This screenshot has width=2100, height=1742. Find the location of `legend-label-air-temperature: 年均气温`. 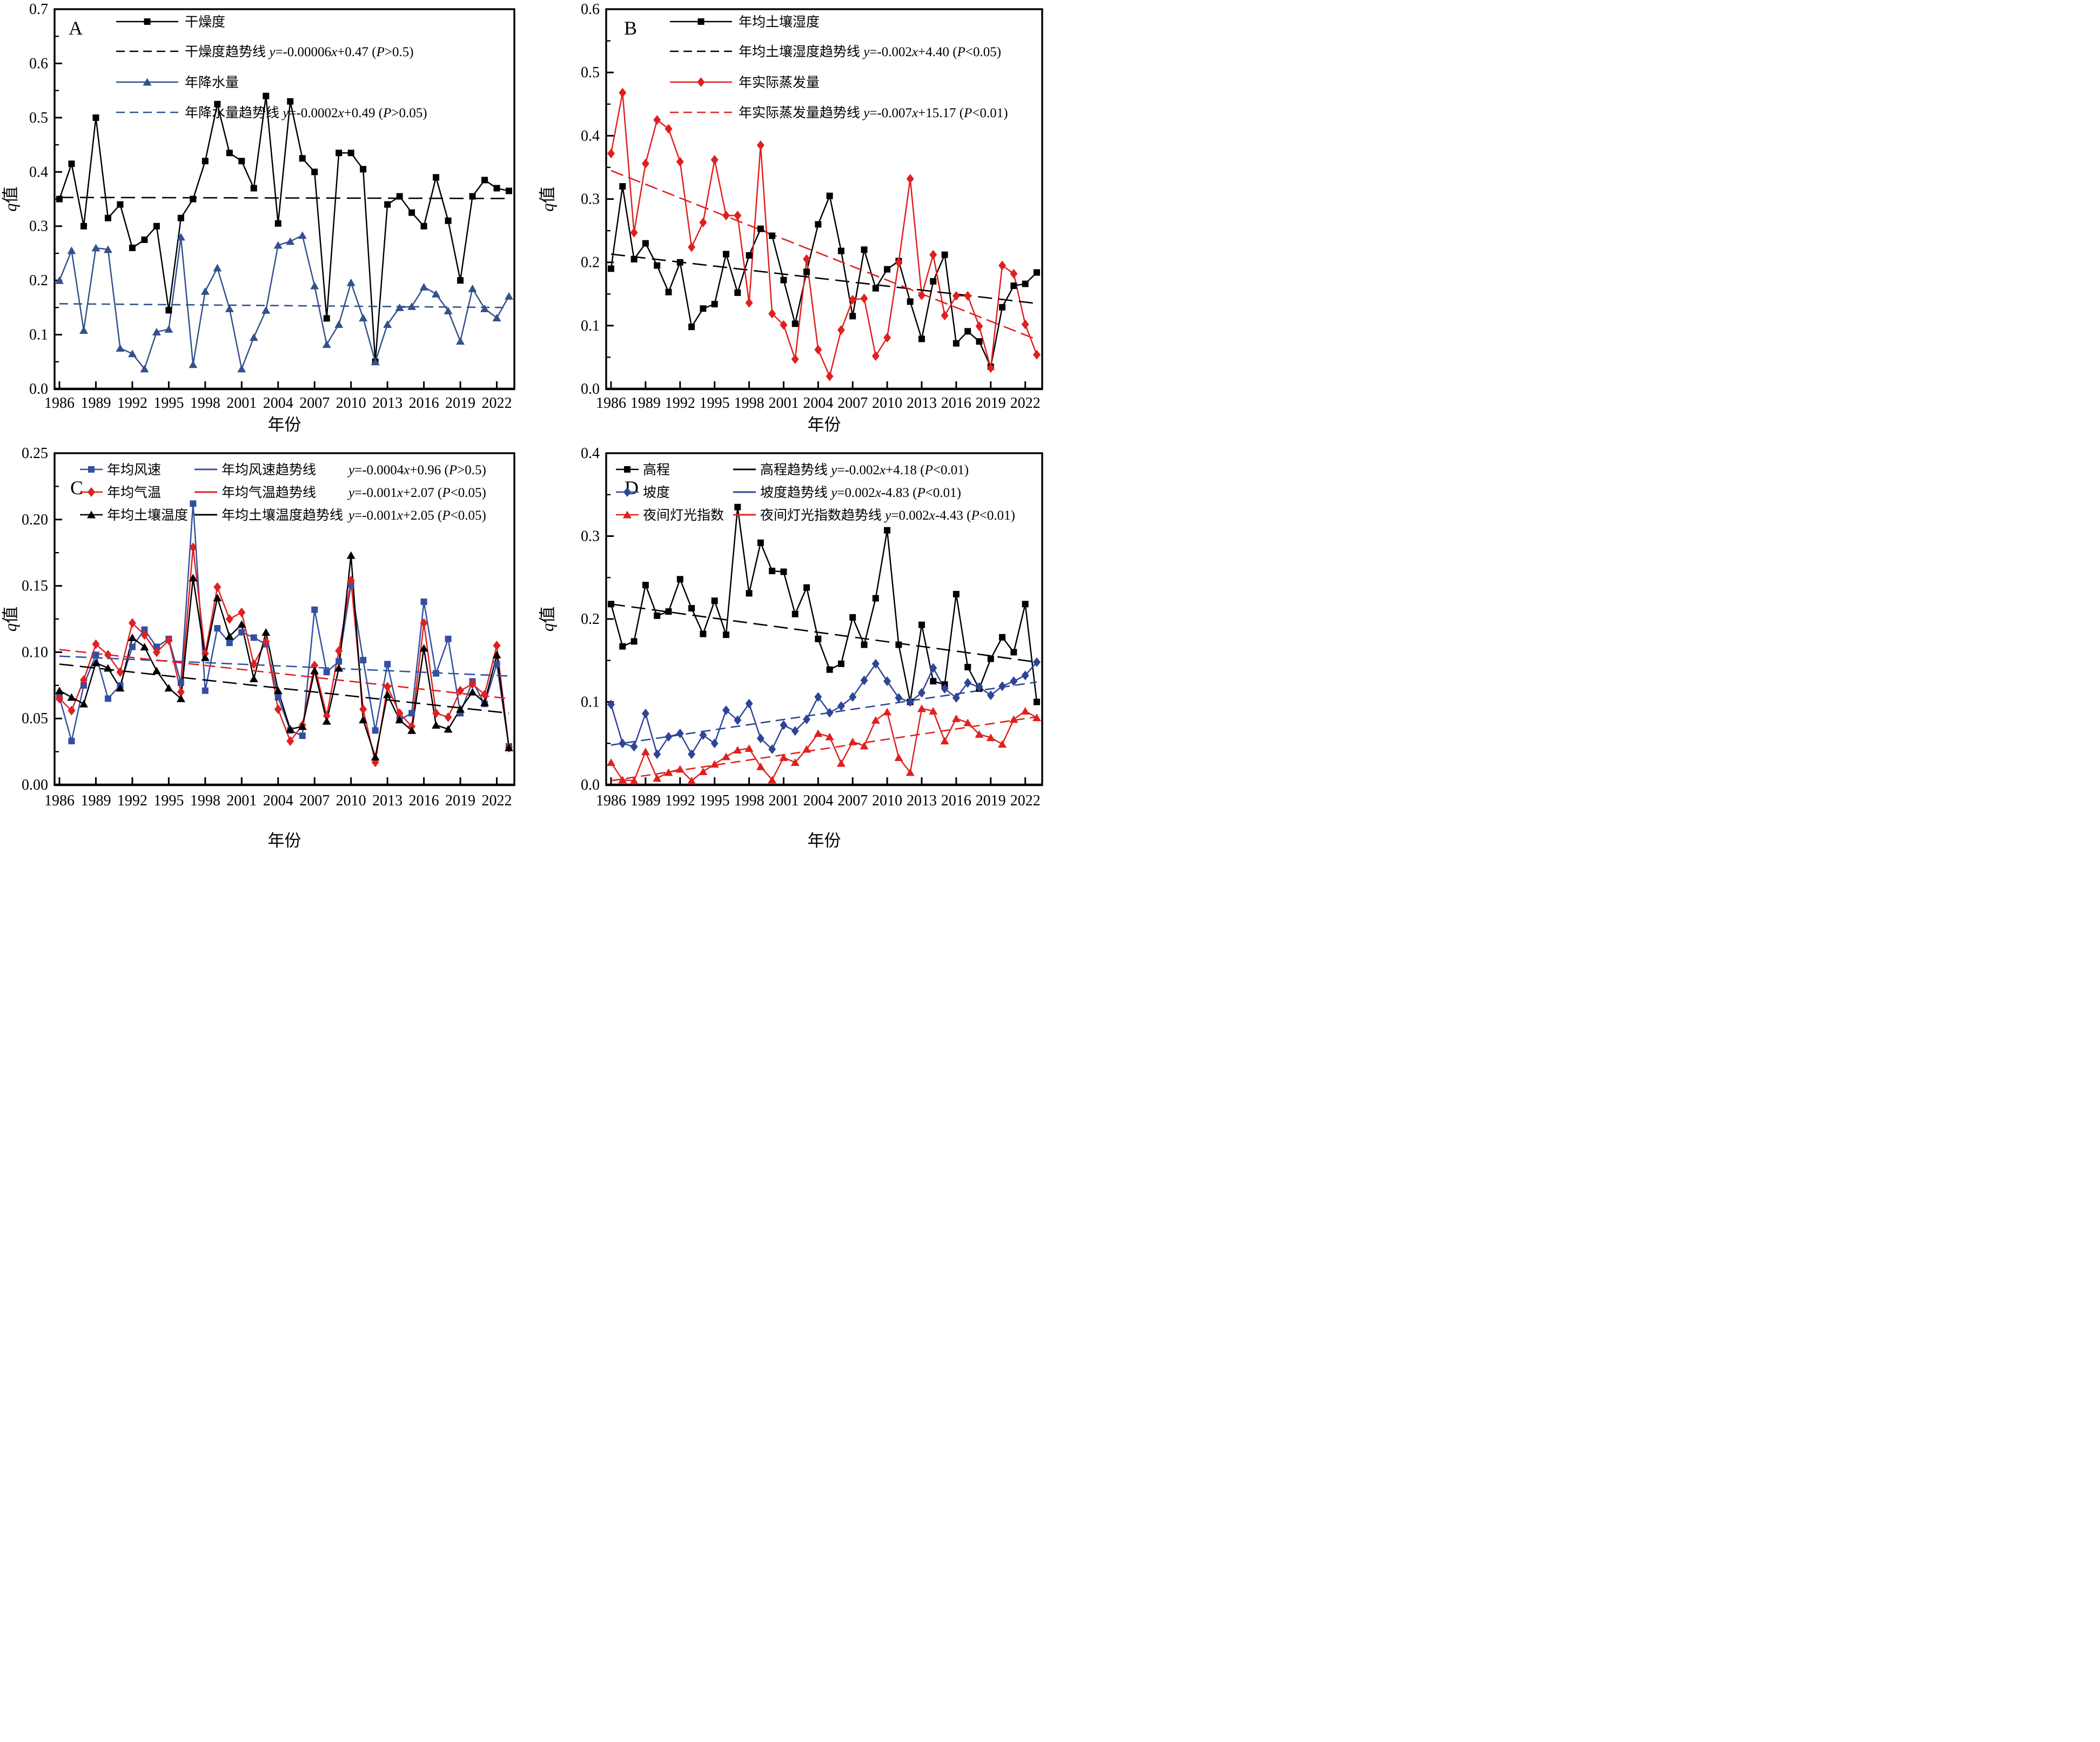

legend-label-air-temperature: 年均气温 is located at coordinates (134, 493).